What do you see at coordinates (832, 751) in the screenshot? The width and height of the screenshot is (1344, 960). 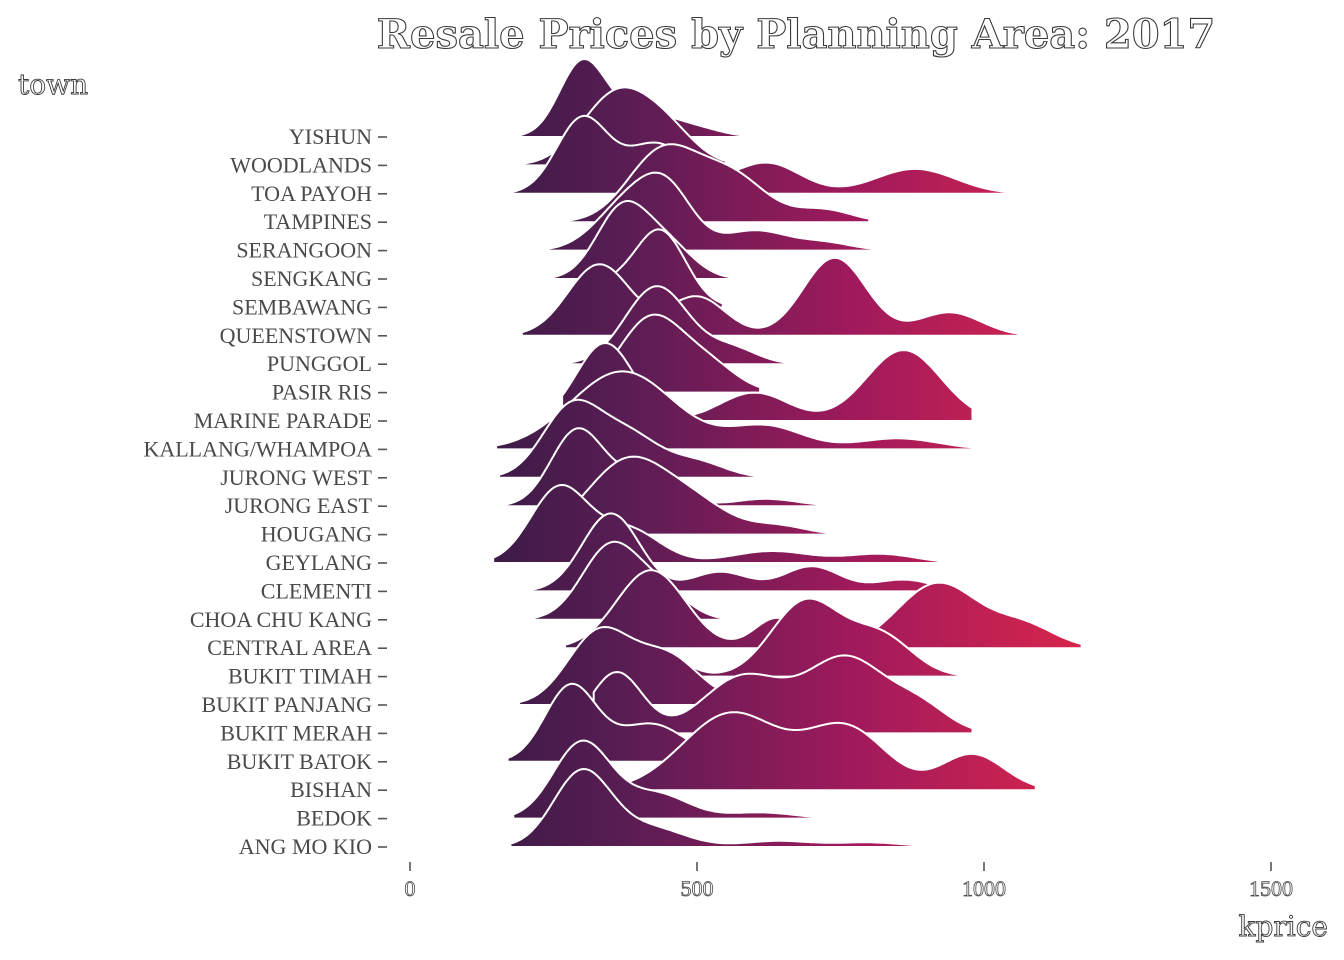 I see `ridge-bishan` at bounding box center [832, 751].